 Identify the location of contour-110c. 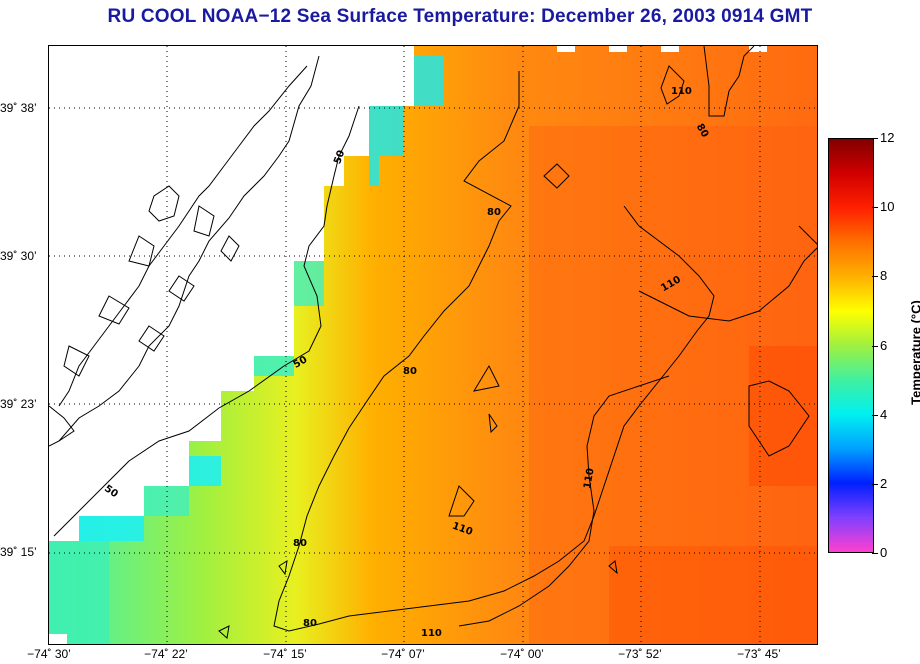
(727, 284).